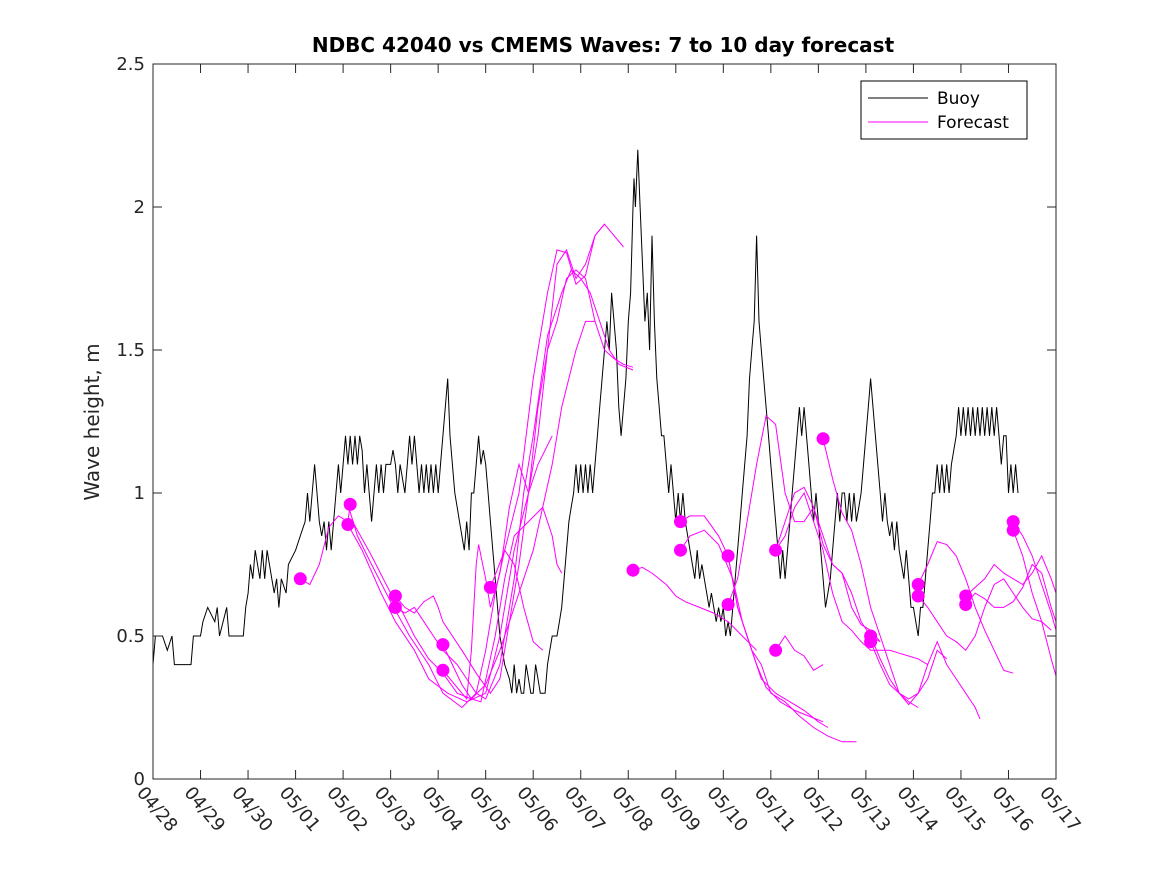 This screenshot has height=875, width=1167. Describe the element at coordinates (958, 99) in the screenshot. I see `legend-label-buoy: Buoy` at that location.